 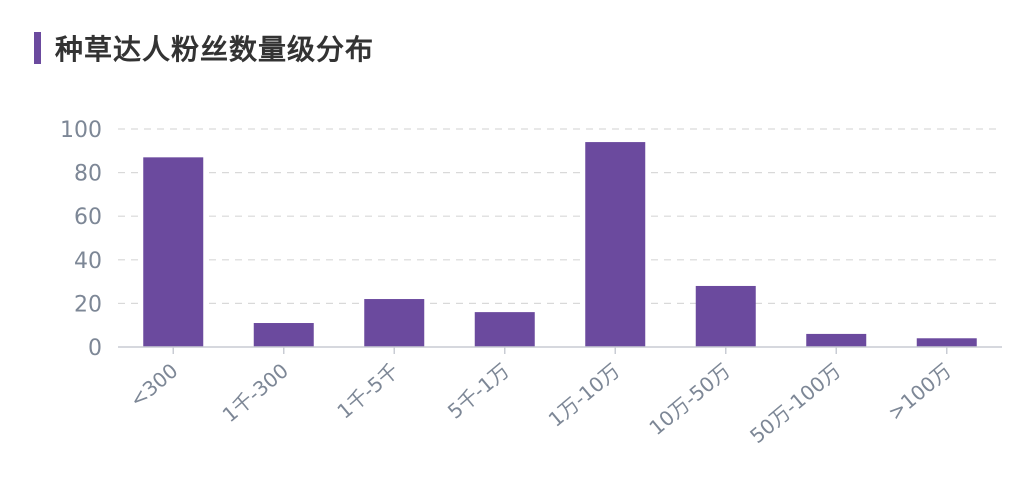 I want to click on title-row: 种草达人粉丝数量级分布, so click(x=204, y=48).